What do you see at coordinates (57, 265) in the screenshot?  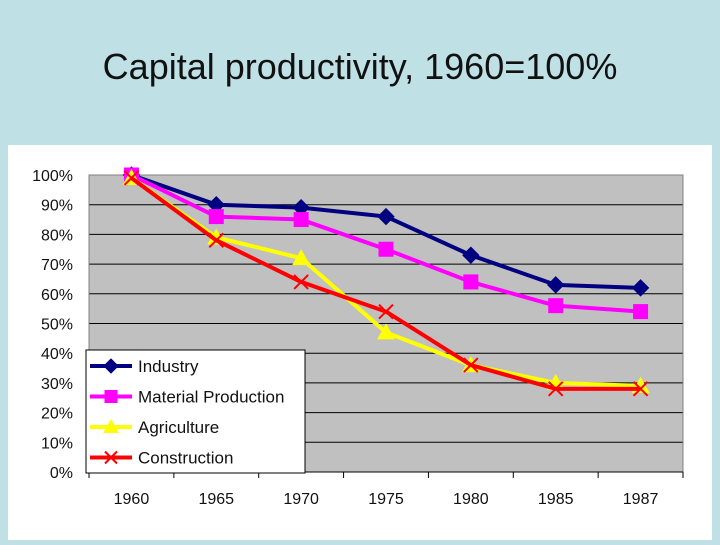 I see `y-tick-label: 70%` at bounding box center [57, 265].